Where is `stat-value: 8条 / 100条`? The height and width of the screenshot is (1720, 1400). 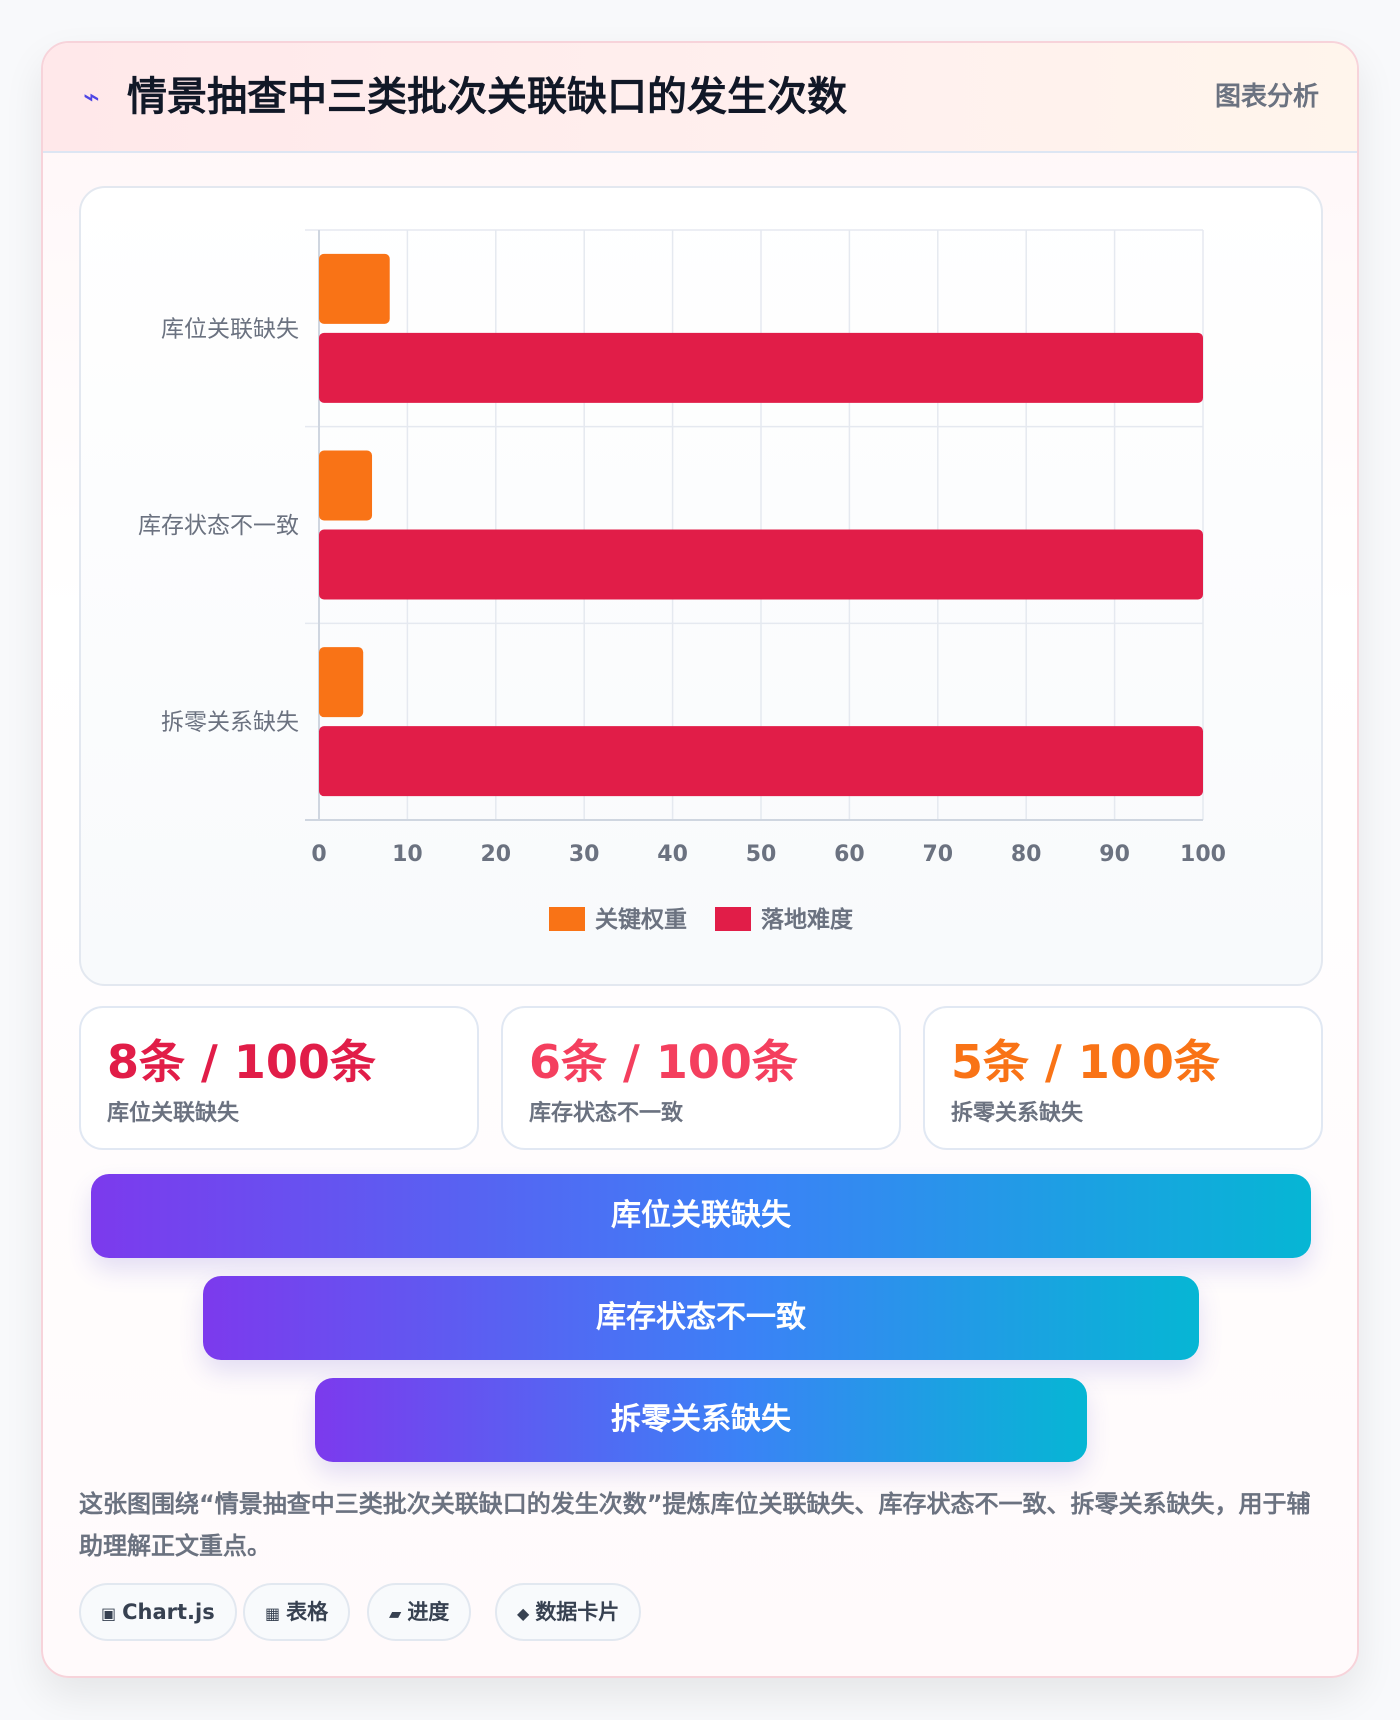
stat-value: 8条 / 100条 is located at coordinates (241, 1062).